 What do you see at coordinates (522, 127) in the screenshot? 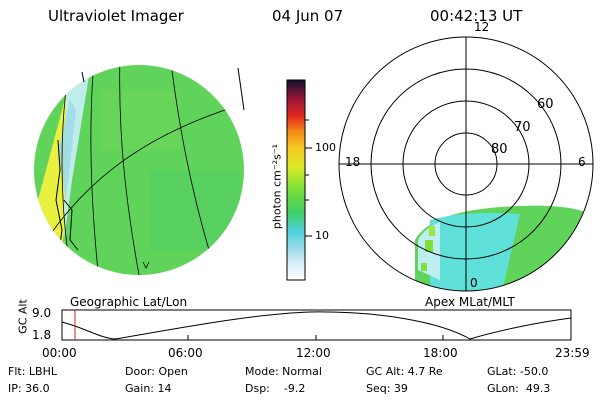
I see `lat-label-70: 70` at bounding box center [522, 127].